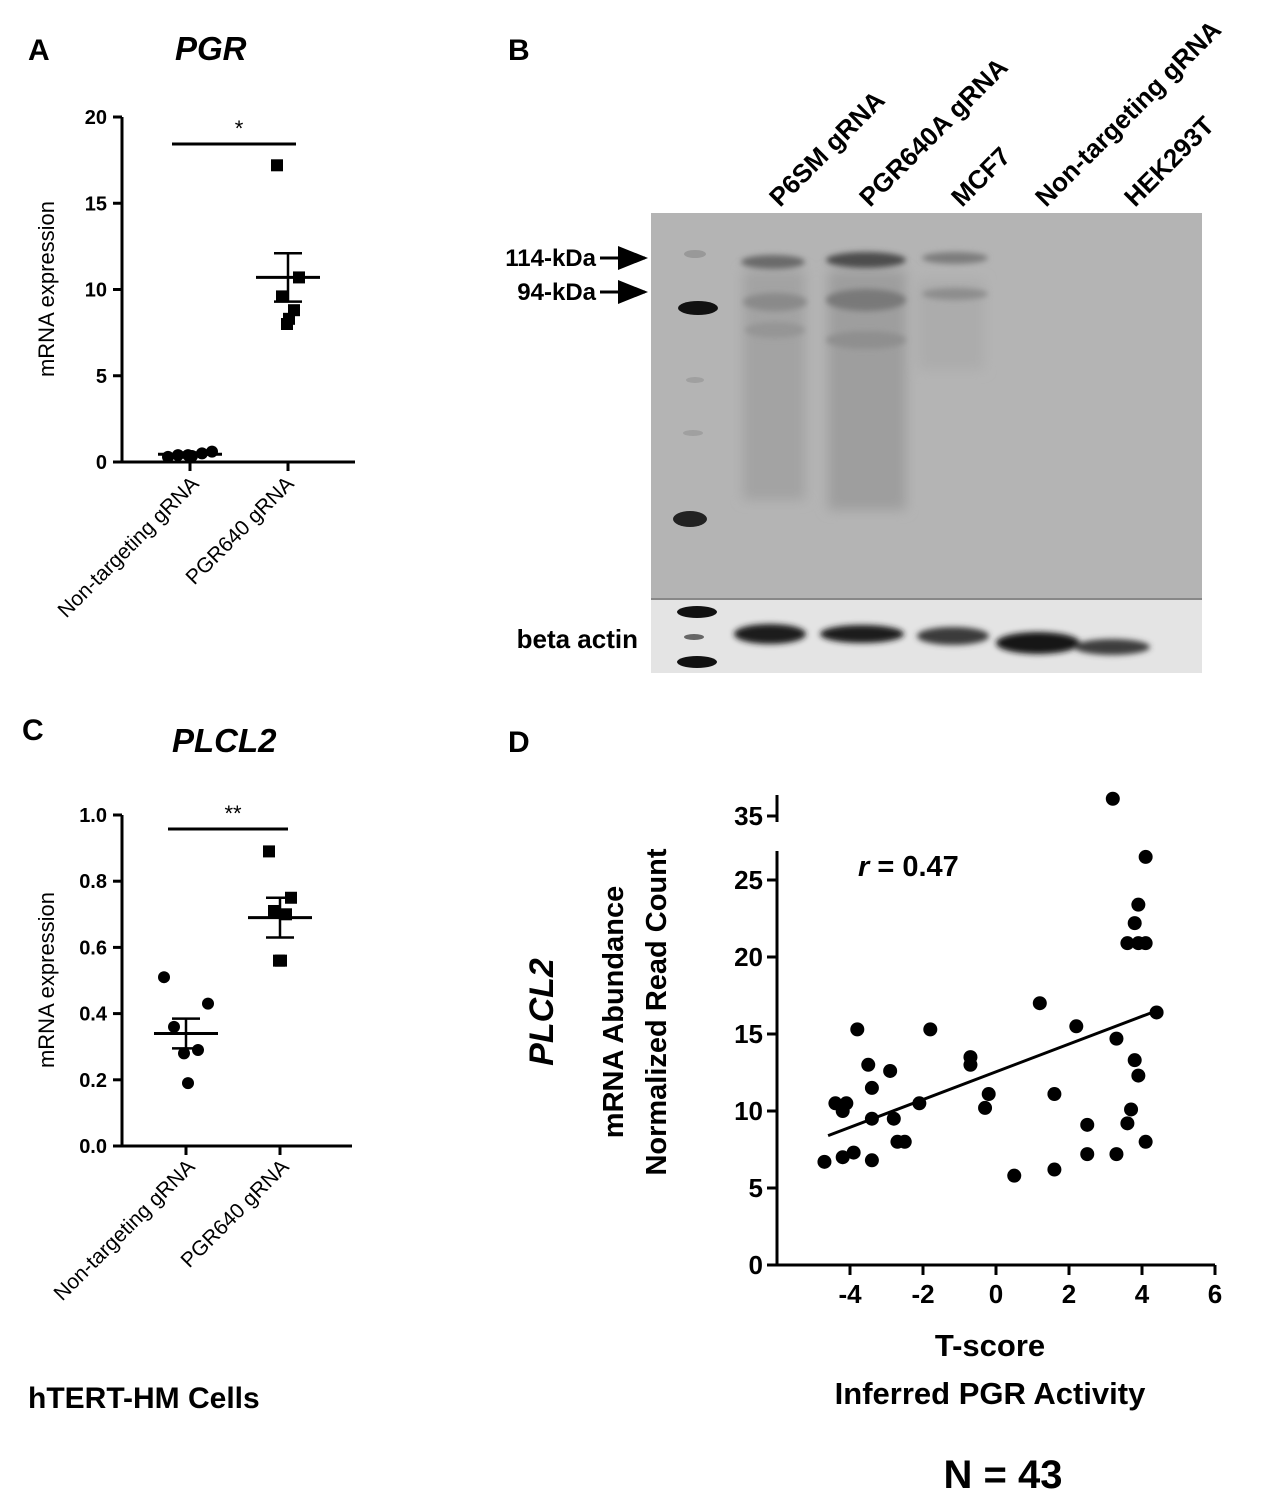  What do you see at coordinates (990, 987) in the screenshot?
I see `panel-d-points` at bounding box center [990, 987].